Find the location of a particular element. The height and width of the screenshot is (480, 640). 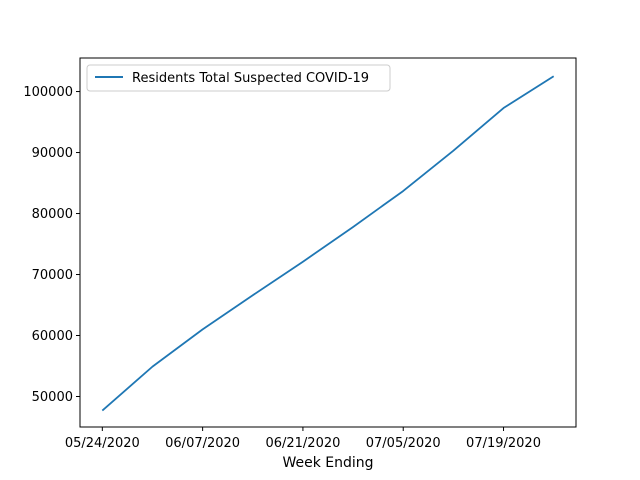

x-tick-label: 06/07/2020 is located at coordinates (202, 443).